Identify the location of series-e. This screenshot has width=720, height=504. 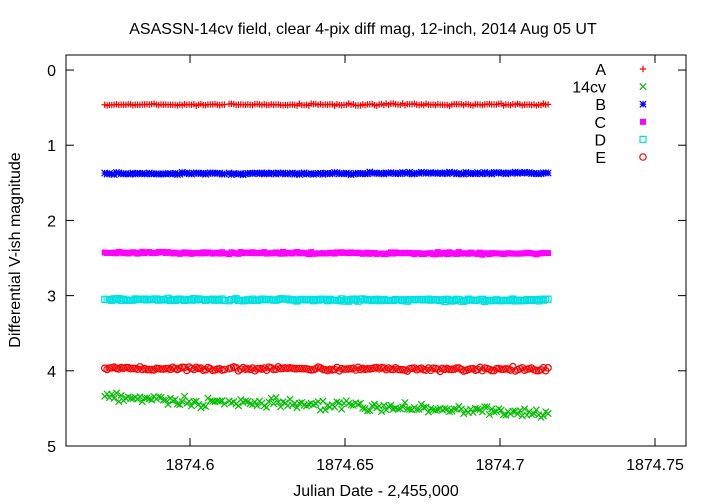
(326, 369).